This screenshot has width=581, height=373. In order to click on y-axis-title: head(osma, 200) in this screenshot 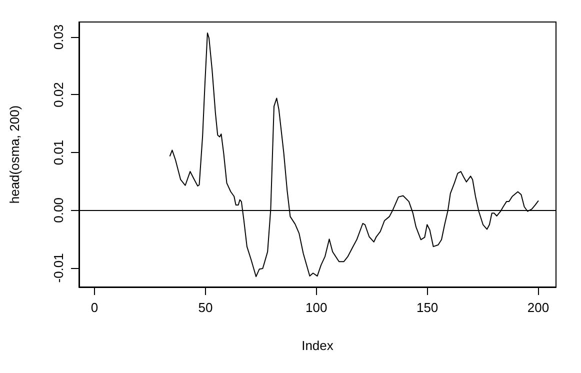, I will do `click(14, 154)`.